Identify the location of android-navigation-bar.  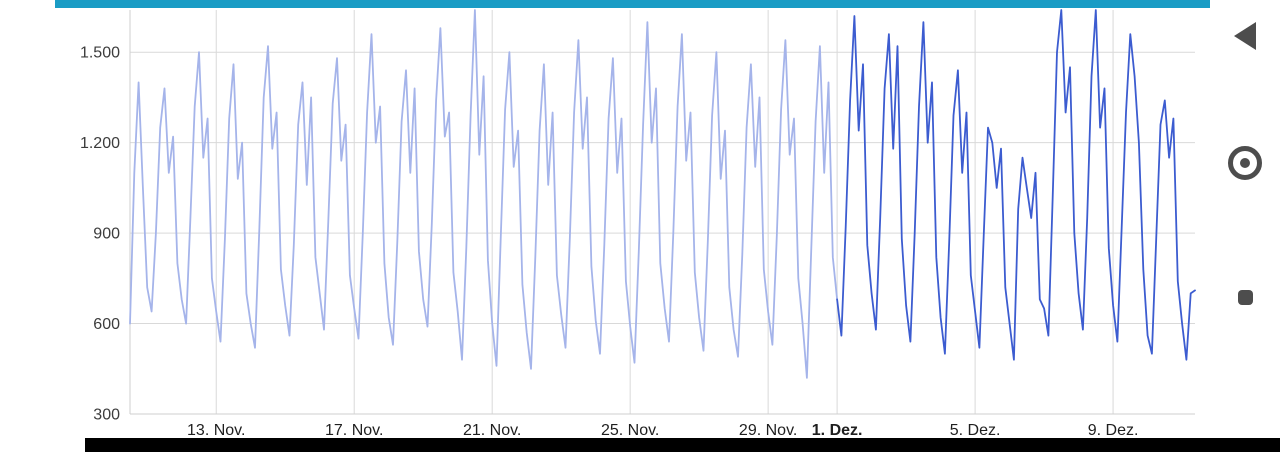
(1245, 226).